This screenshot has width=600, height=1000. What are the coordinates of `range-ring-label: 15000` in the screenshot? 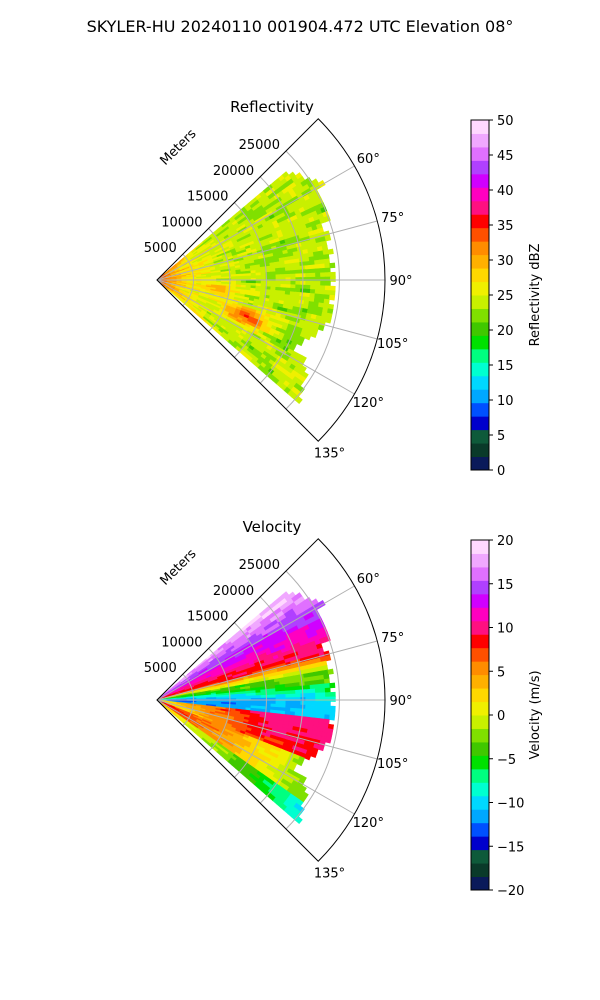 It's located at (207, 617).